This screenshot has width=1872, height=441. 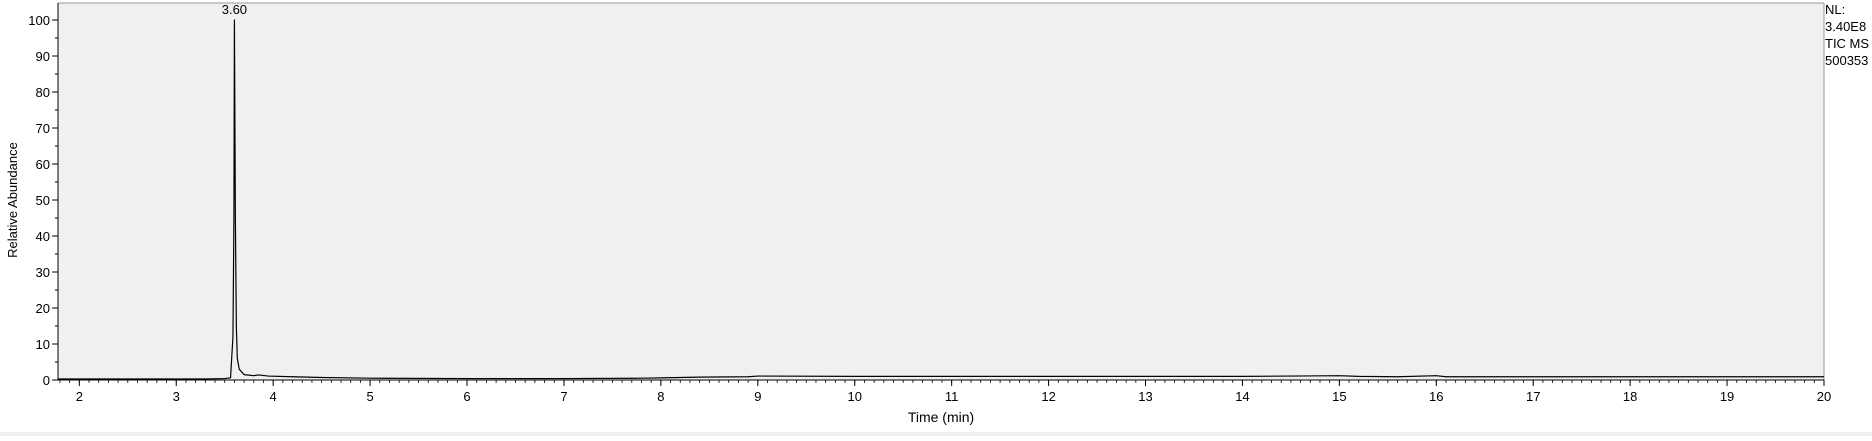 What do you see at coordinates (1533, 396) in the screenshot?
I see `x-tick-label: 17` at bounding box center [1533, 396].